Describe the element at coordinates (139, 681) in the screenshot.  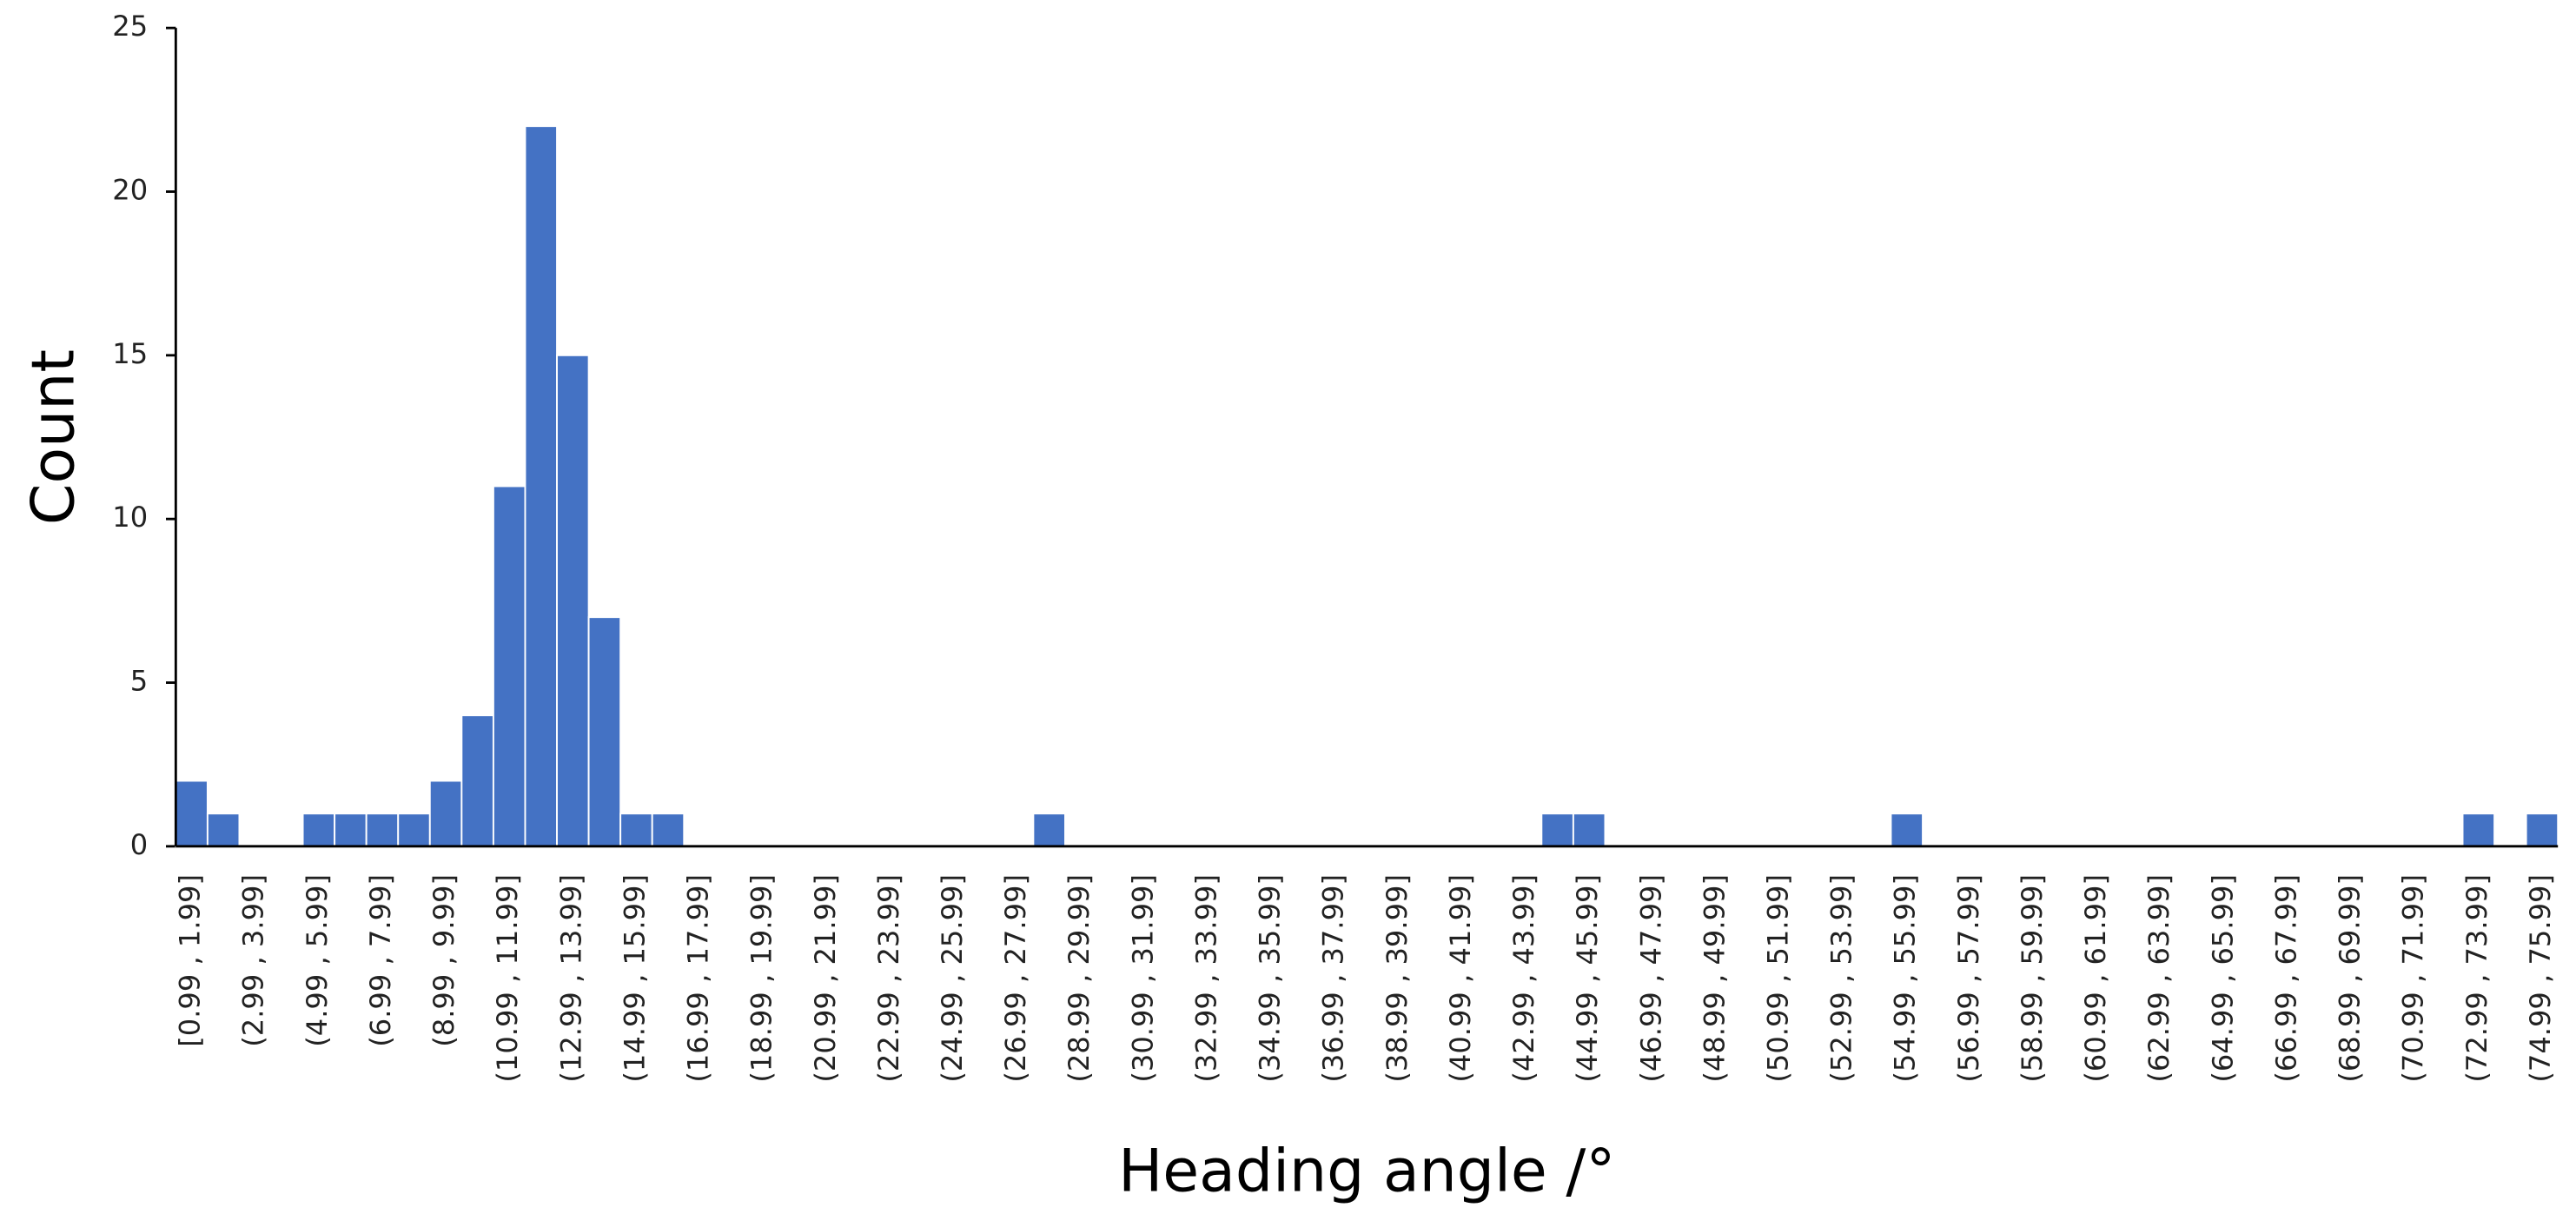
I see `y-tick-label: 5` at that location.